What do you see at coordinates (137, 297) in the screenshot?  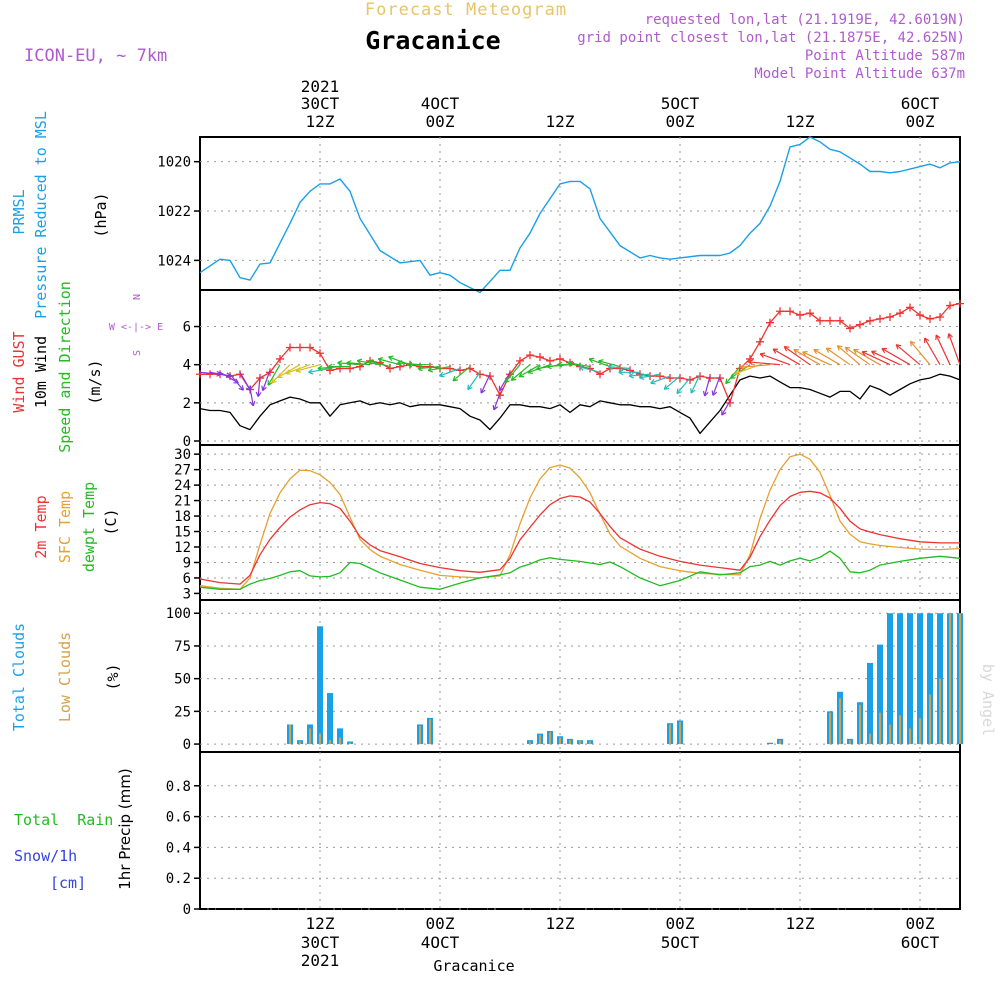 I see `compass-n: N` at bounding box center [137, 297].